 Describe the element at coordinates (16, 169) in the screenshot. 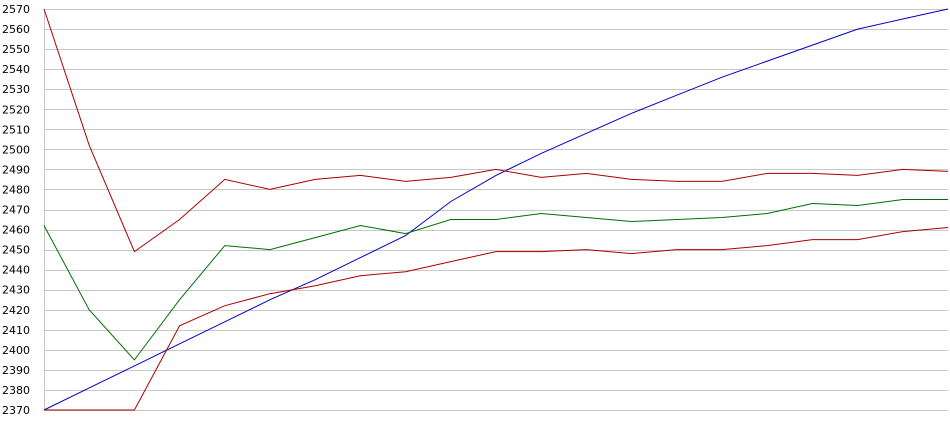

I see `y-tick-label: 2490` at that location.